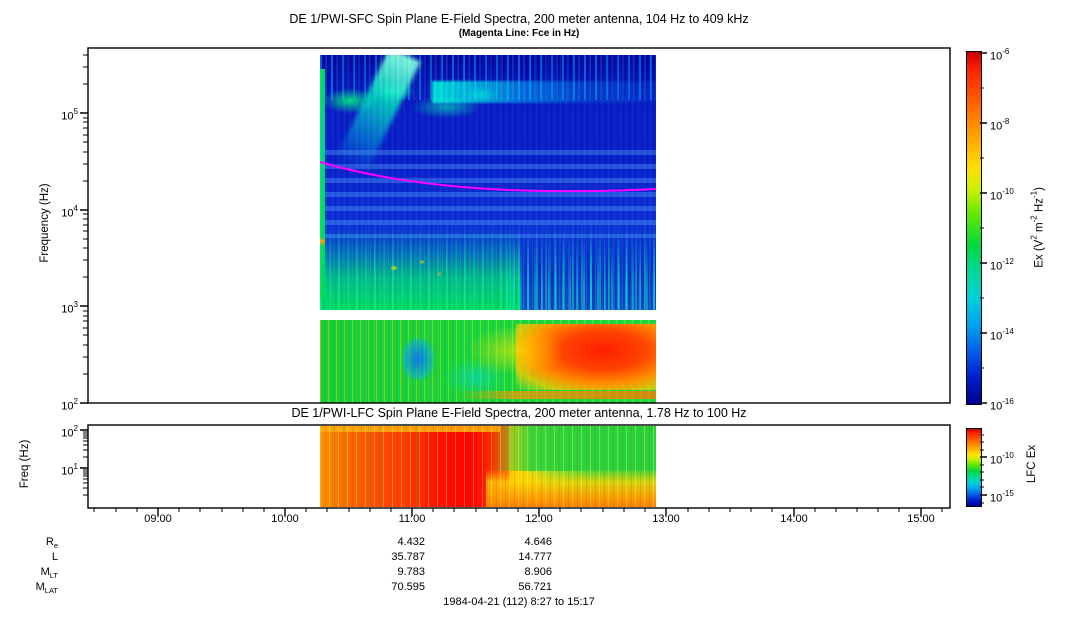  Describe the element at coordinates (46, 588) in the screenshot. I see `eph-label-mlat: MLAT` at that location.